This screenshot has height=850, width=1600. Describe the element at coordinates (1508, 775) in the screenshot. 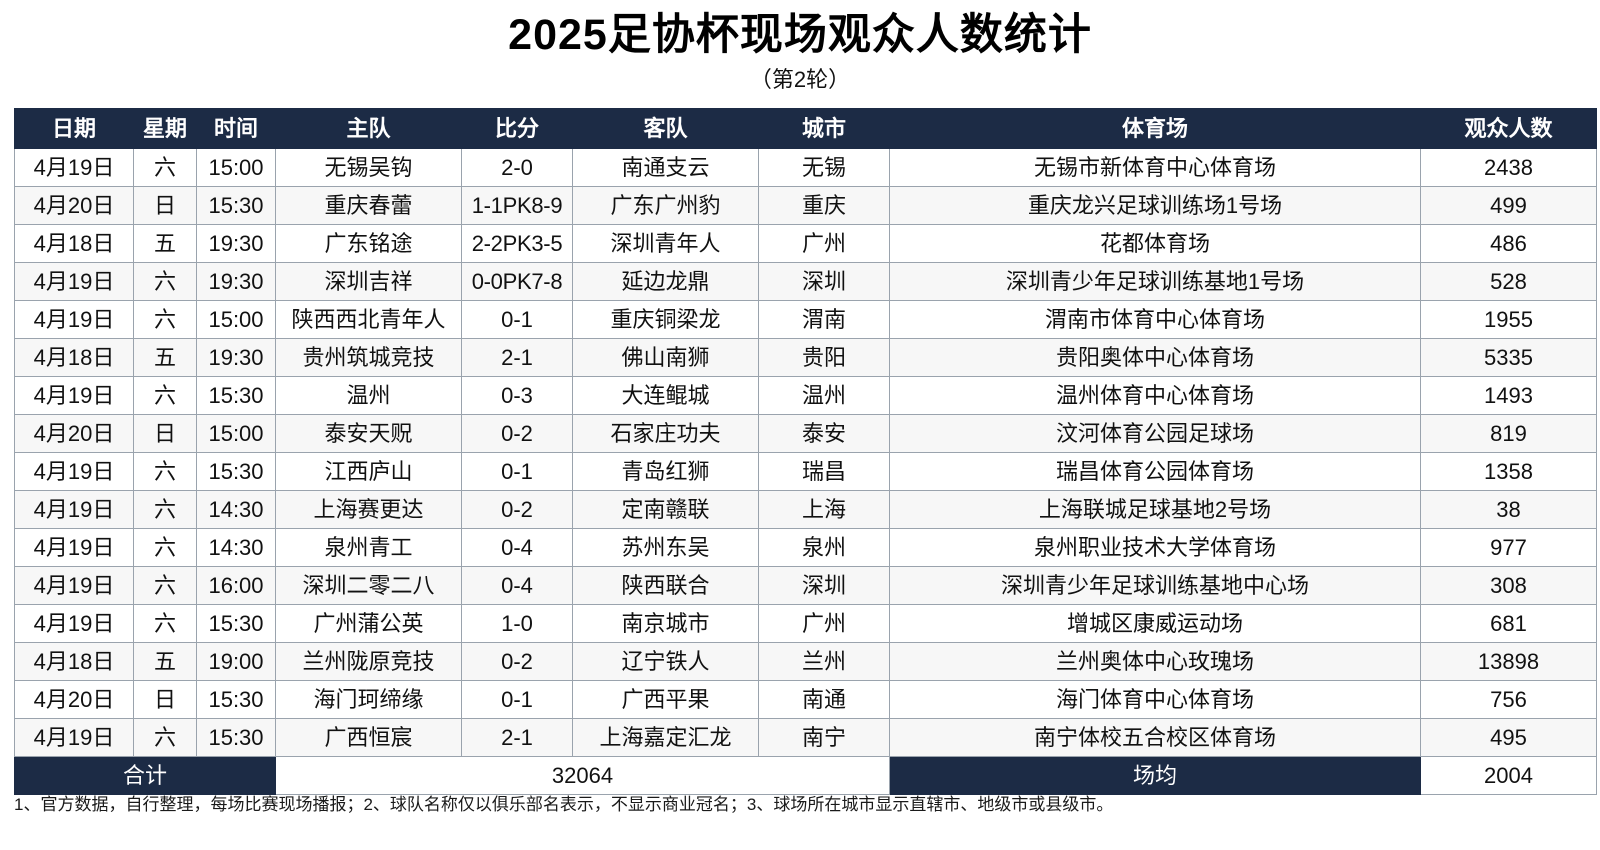

I see `average-value: 2004` at that location.